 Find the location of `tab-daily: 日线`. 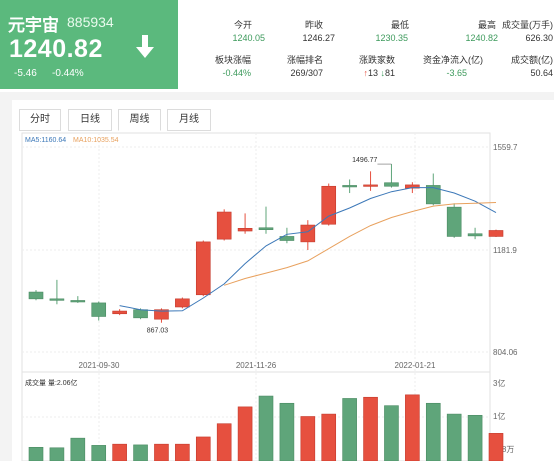

tab-daily: 日线 is located at coordinates (90, 120).